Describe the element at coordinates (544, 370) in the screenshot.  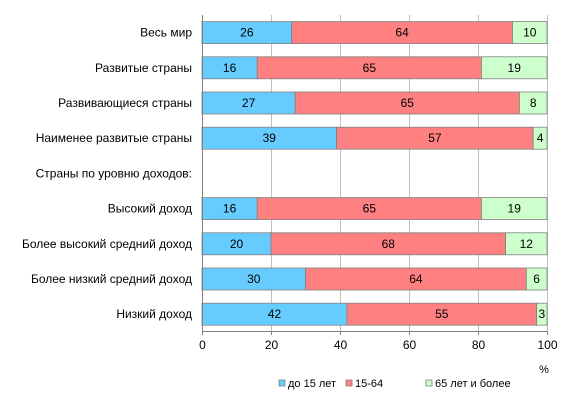
I see `x-unit-label: %` at that location.